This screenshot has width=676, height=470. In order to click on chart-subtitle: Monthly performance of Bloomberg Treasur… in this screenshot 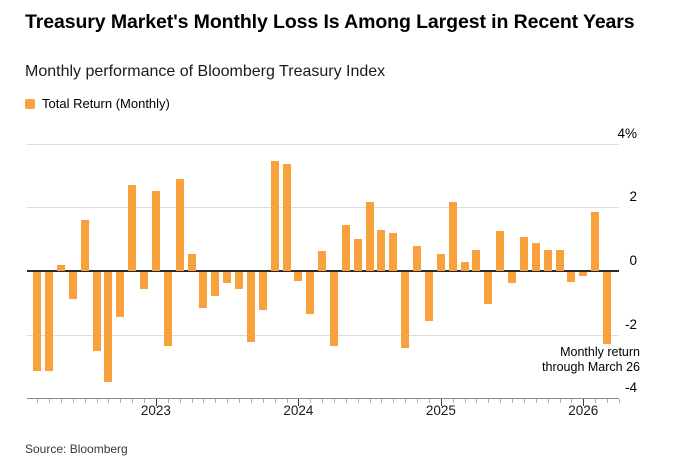, I will do `click(205, 71)`.